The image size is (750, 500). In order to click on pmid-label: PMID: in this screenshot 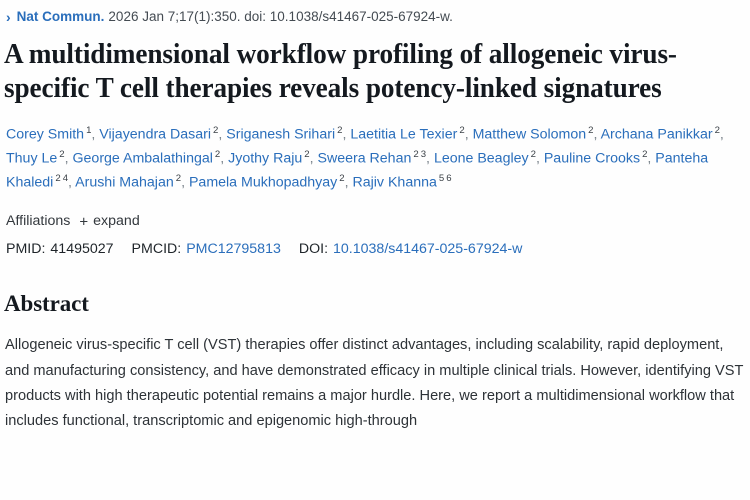, I will do `click(26, 249)`.